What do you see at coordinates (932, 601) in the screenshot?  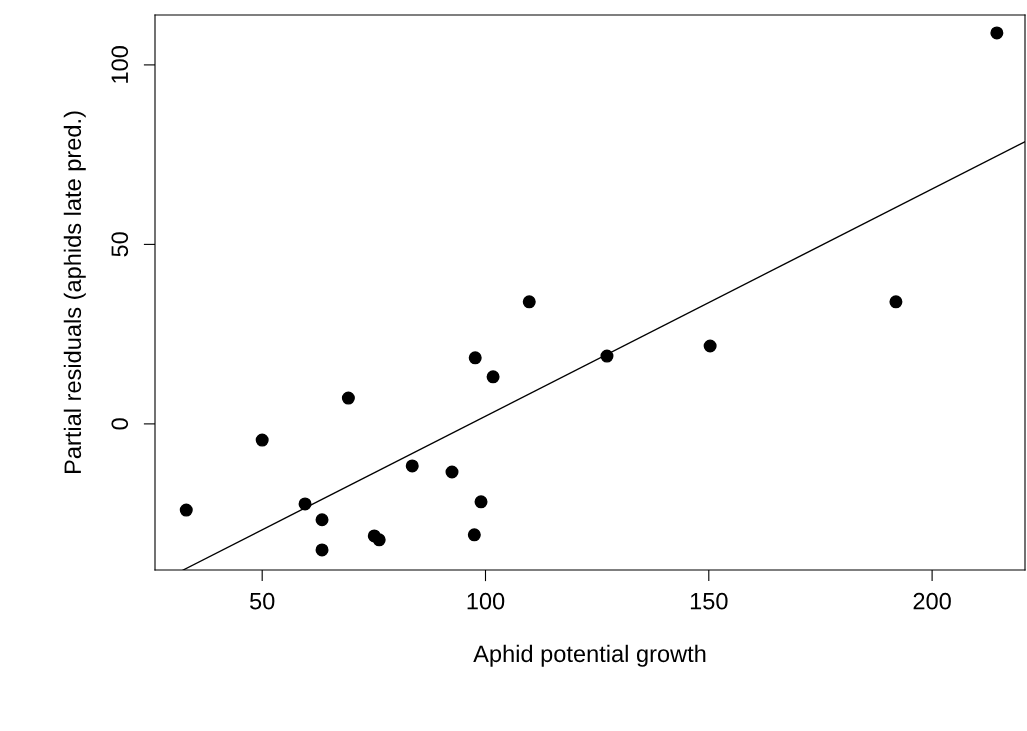 I see `x-tick-label: 200` at bounding box center [932, 601].